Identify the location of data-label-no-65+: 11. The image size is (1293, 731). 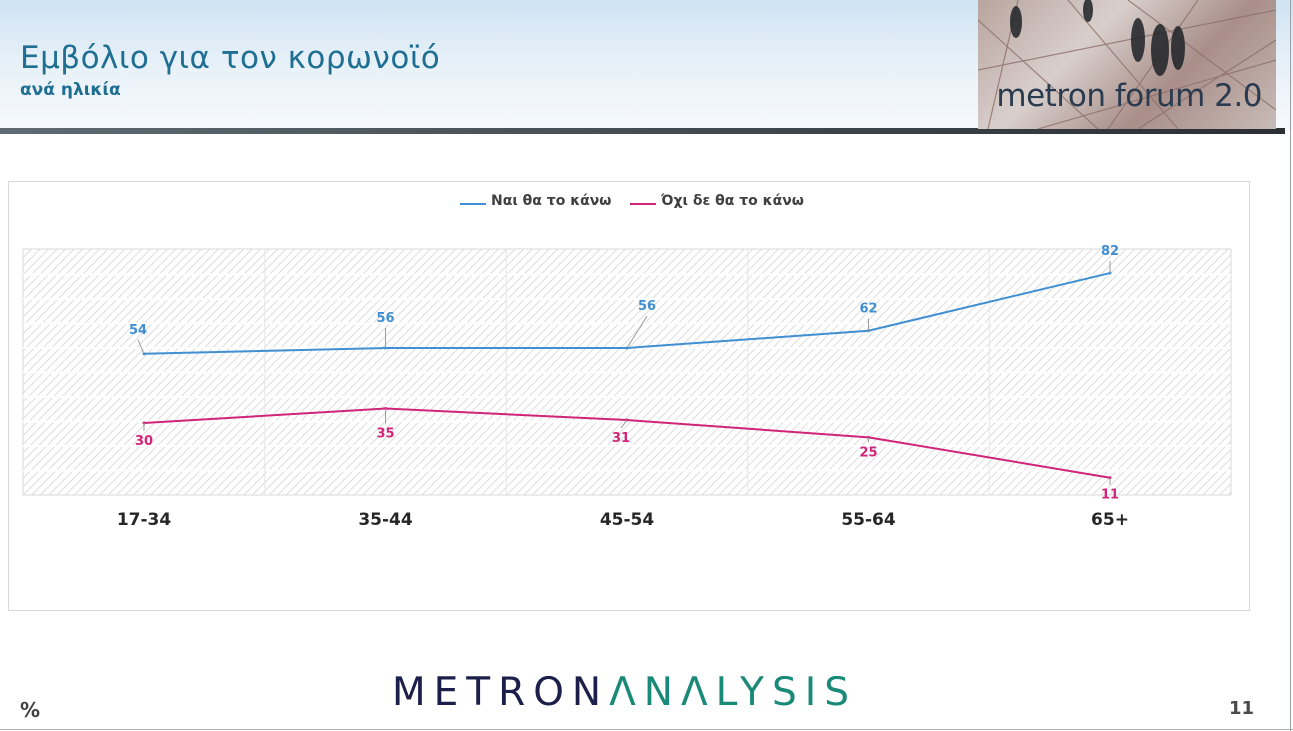
(1110, 495).